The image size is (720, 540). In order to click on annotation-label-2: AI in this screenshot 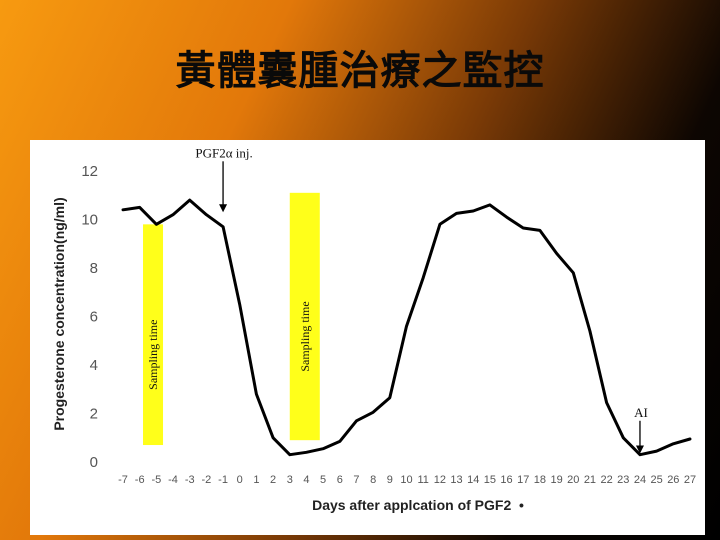, I will do `click(641, 412)`.